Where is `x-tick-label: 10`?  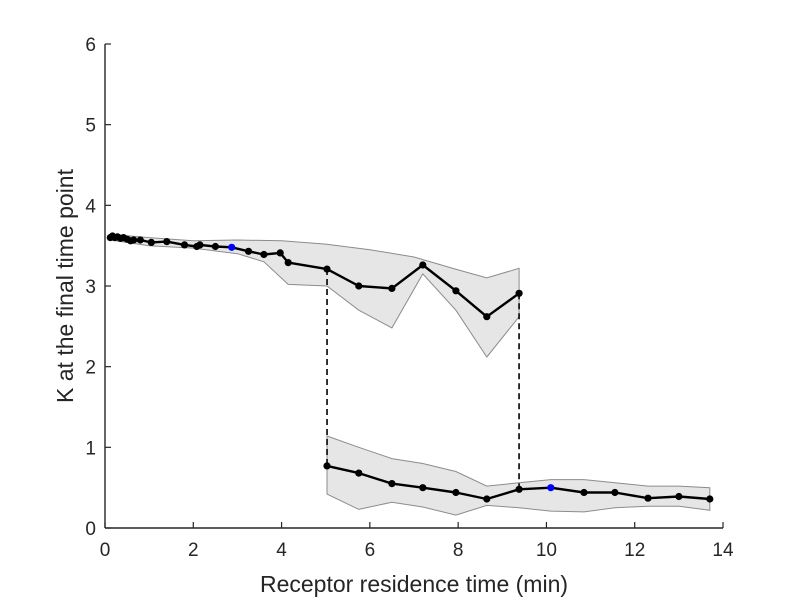 x-tick-label: 10 is located at coordinates (546, 550).